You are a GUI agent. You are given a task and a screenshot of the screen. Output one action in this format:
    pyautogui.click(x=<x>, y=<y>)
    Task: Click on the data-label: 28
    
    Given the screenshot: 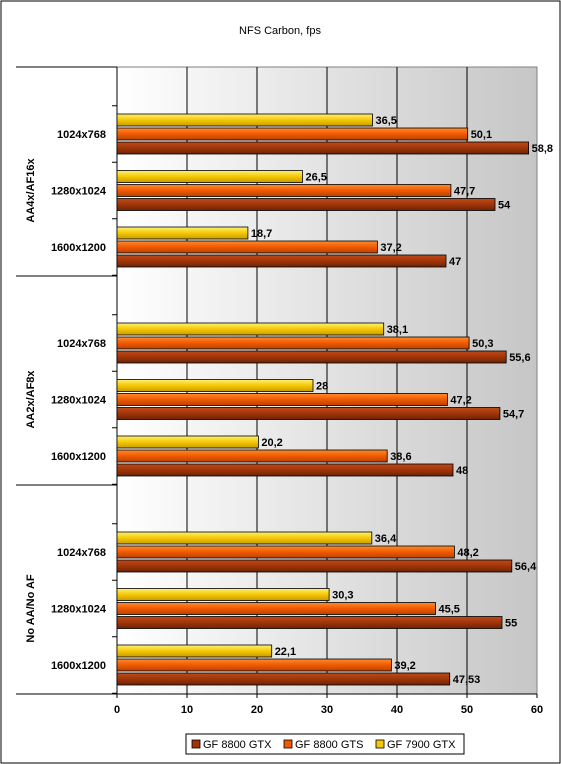 What is the action you would take?
    pyautogui.click(x=322, y=387)
    